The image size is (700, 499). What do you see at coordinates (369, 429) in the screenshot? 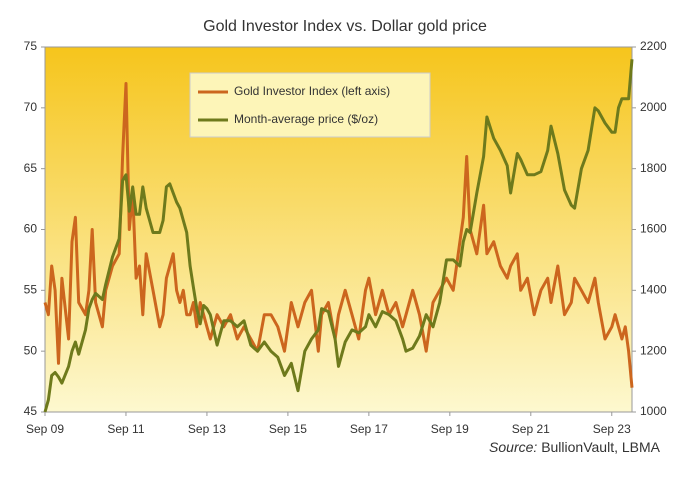
I see `x-tick-label: Sep 17` at bounding box center [369, 429].